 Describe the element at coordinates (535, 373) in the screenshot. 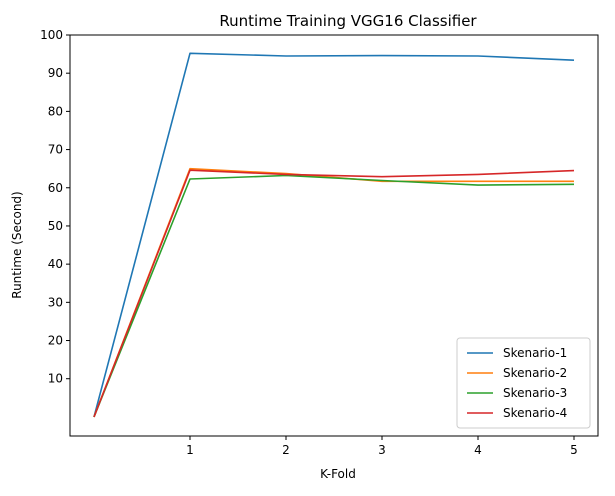

I see `legend-label-skenario-2: Skenario-2` at that location.